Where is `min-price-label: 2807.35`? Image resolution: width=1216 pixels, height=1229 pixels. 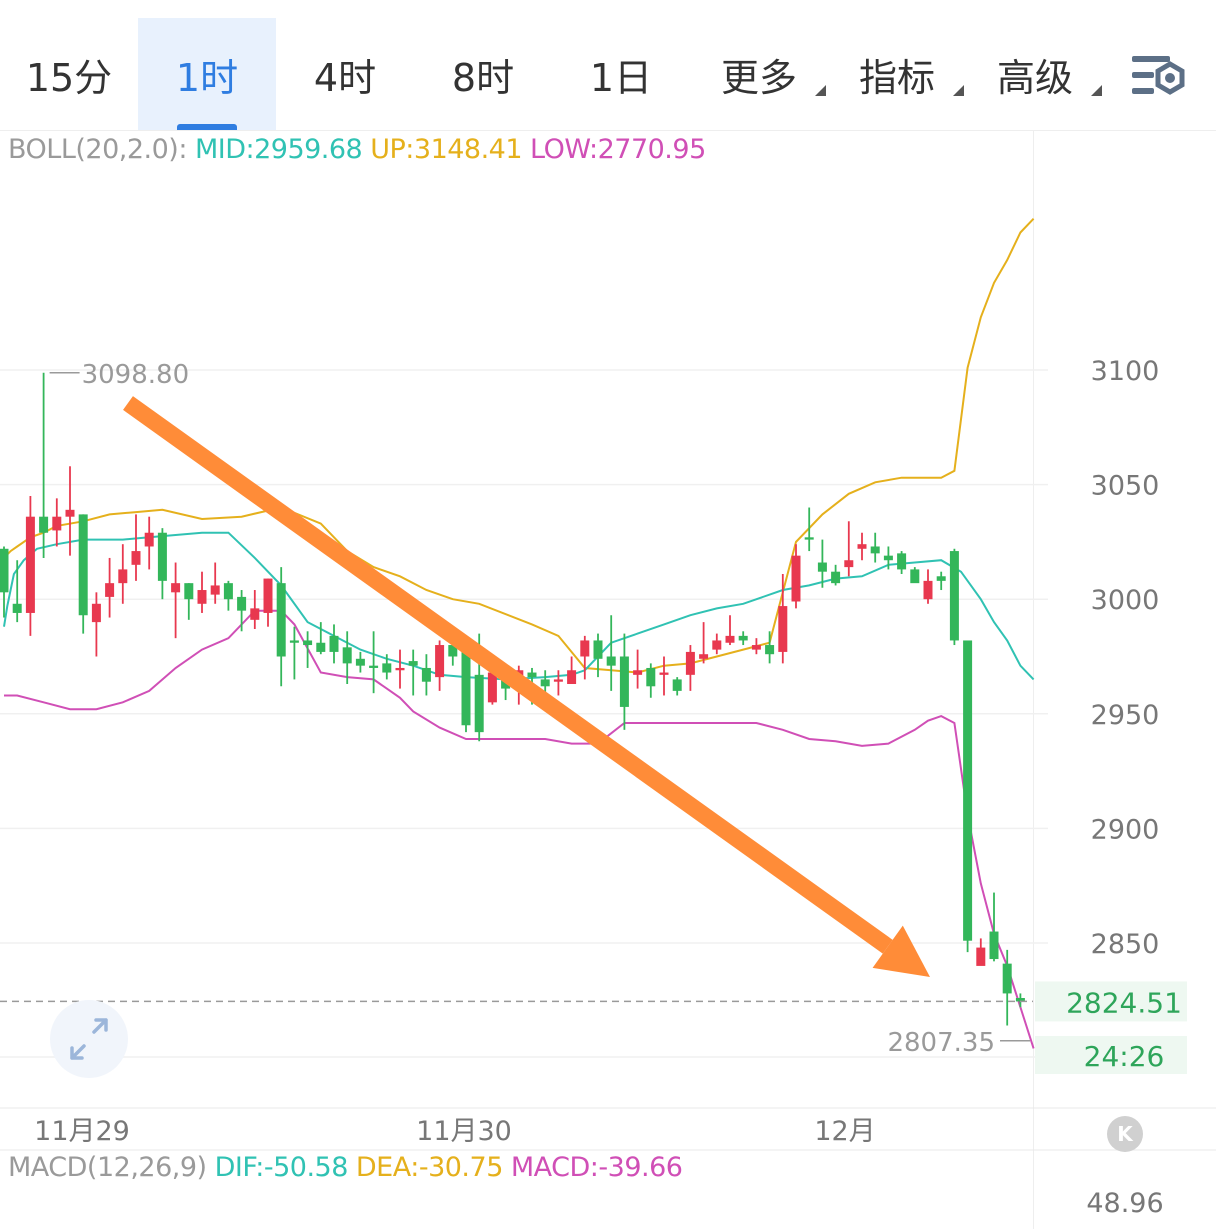
min-price-label: 2807.35 is located at coordinates (941, 1043).